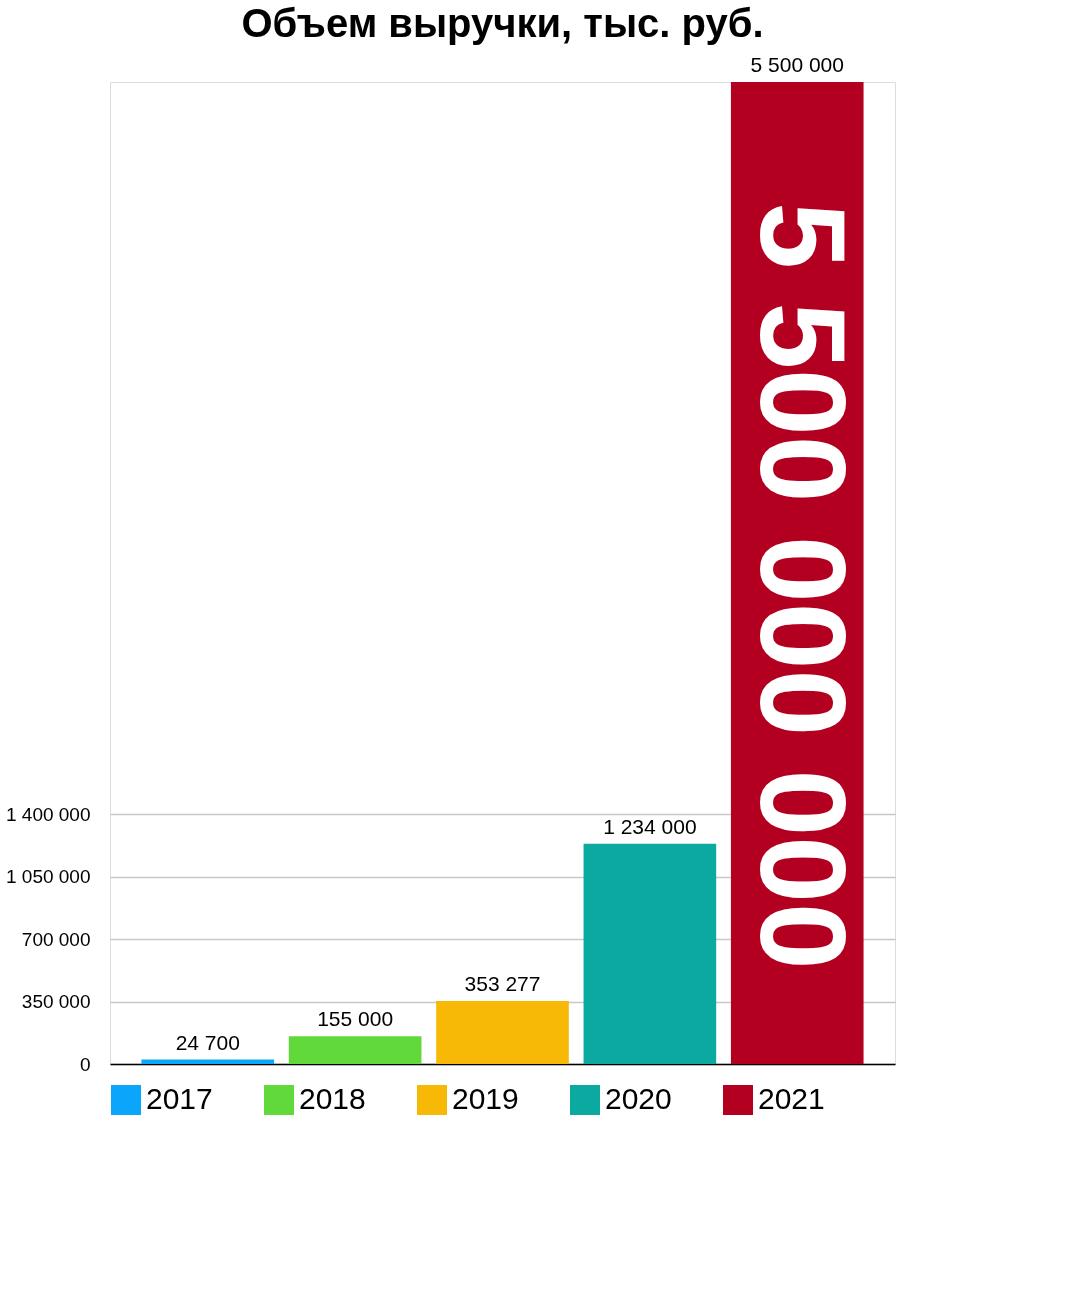 The height and width of the screenshot is (1312, 1088). I want to click on legend-label: 2019, so click(485, 1098).